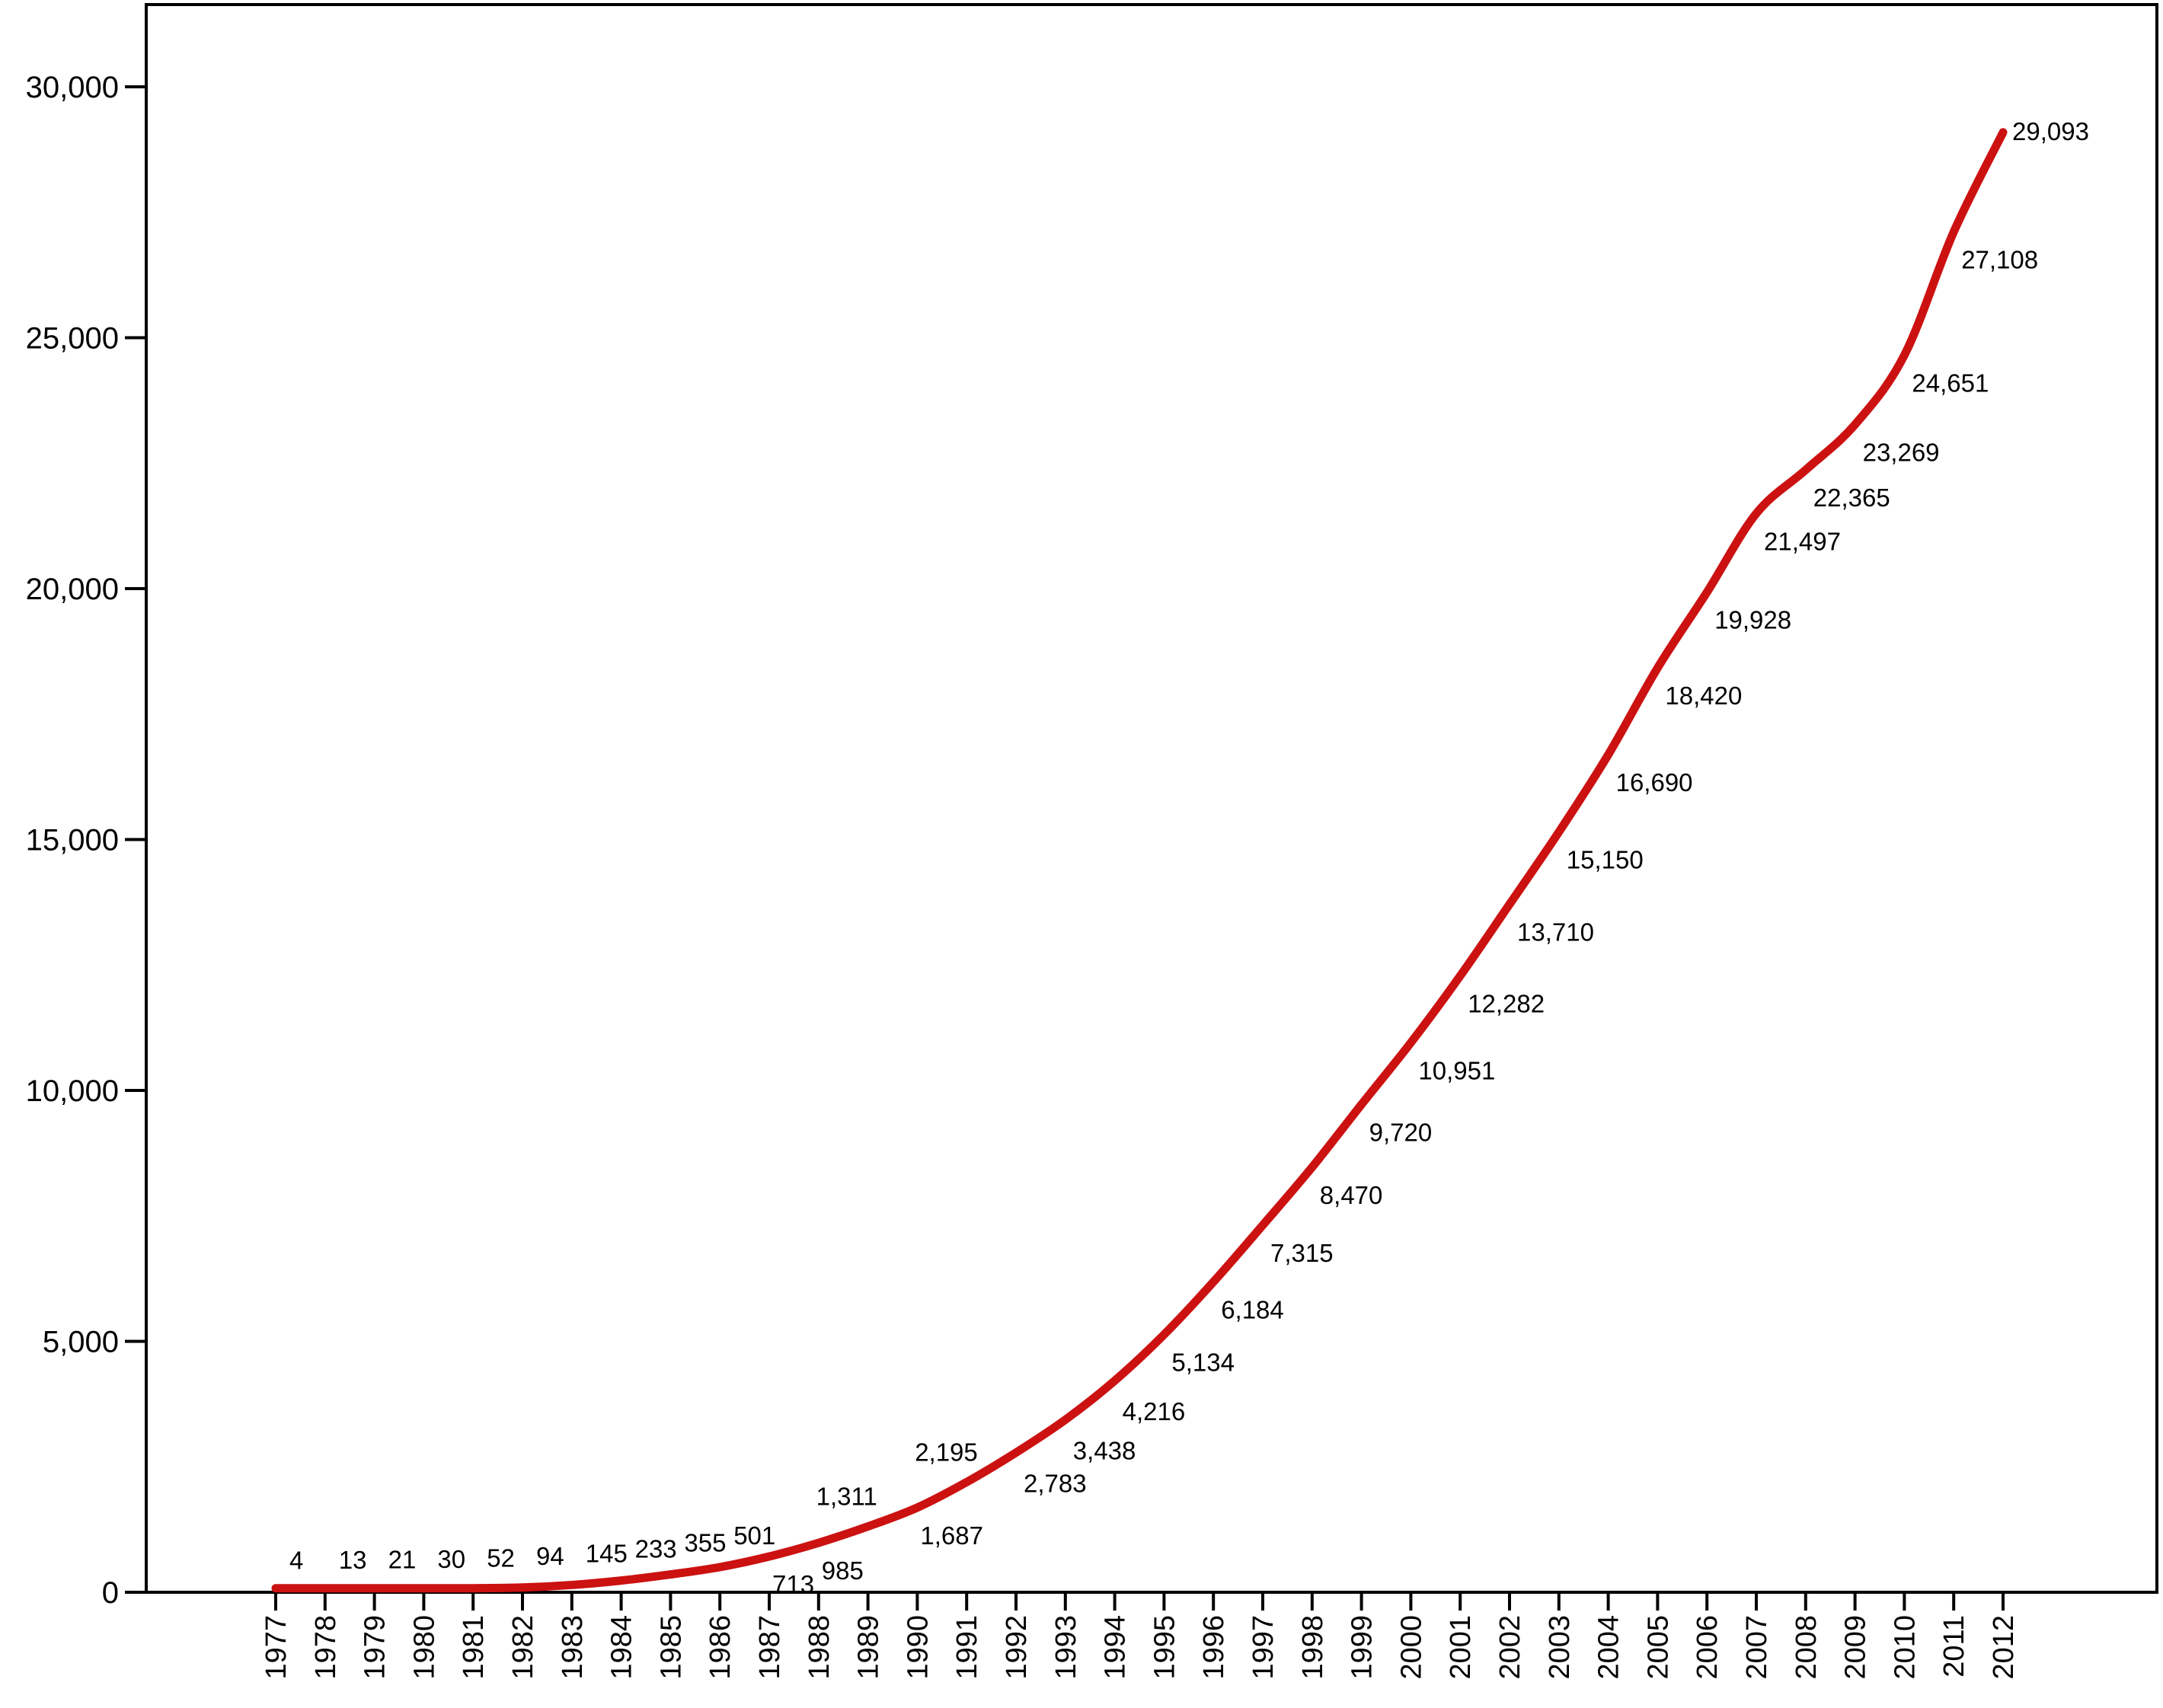  I want to click on data-label: 52, so click(501, 1558).